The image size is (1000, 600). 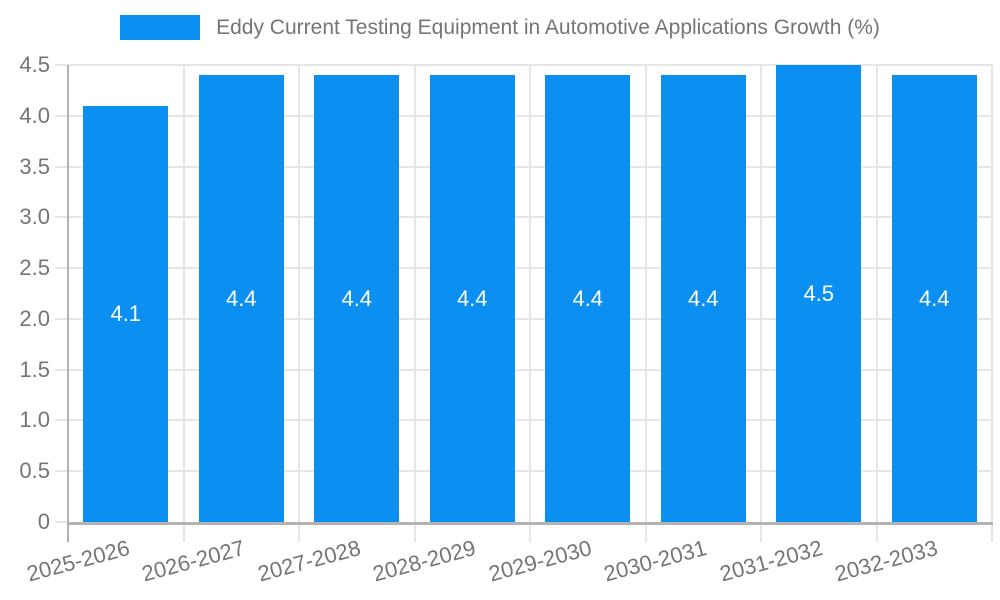 I want to click on y-tick-label: 2.5, so click(x=34, y=268).